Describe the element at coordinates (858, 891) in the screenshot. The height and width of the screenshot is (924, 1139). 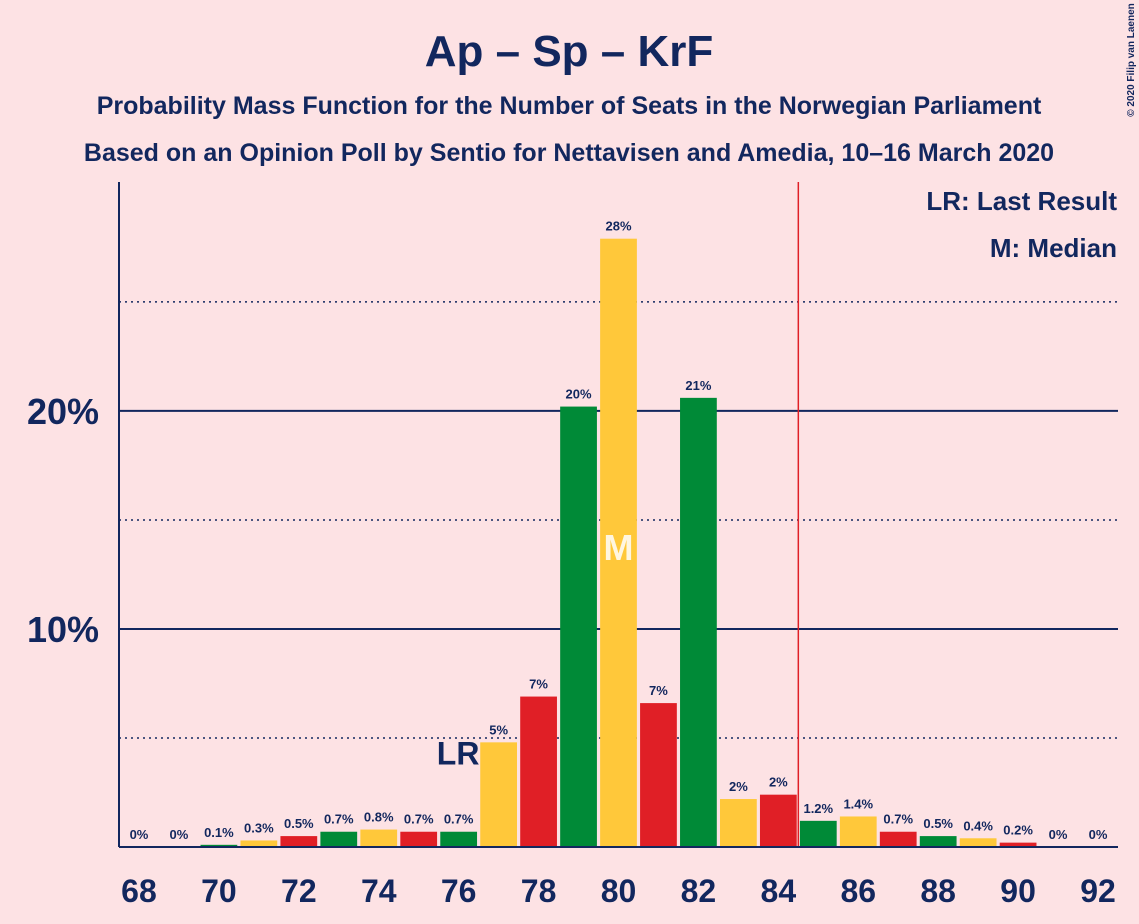
I see `x-tick-label: 86` at that location.